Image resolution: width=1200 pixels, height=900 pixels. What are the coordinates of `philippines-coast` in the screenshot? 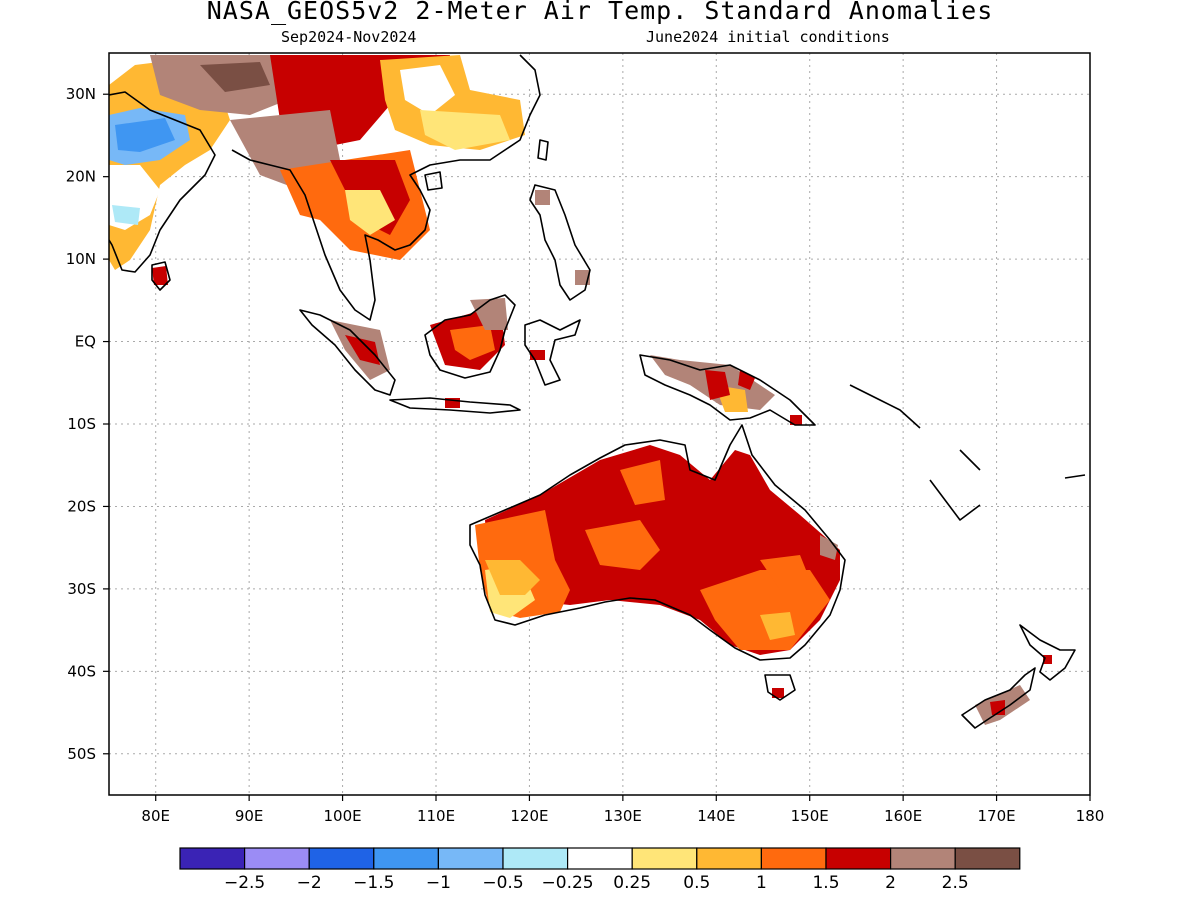 It's located at (560, 242).